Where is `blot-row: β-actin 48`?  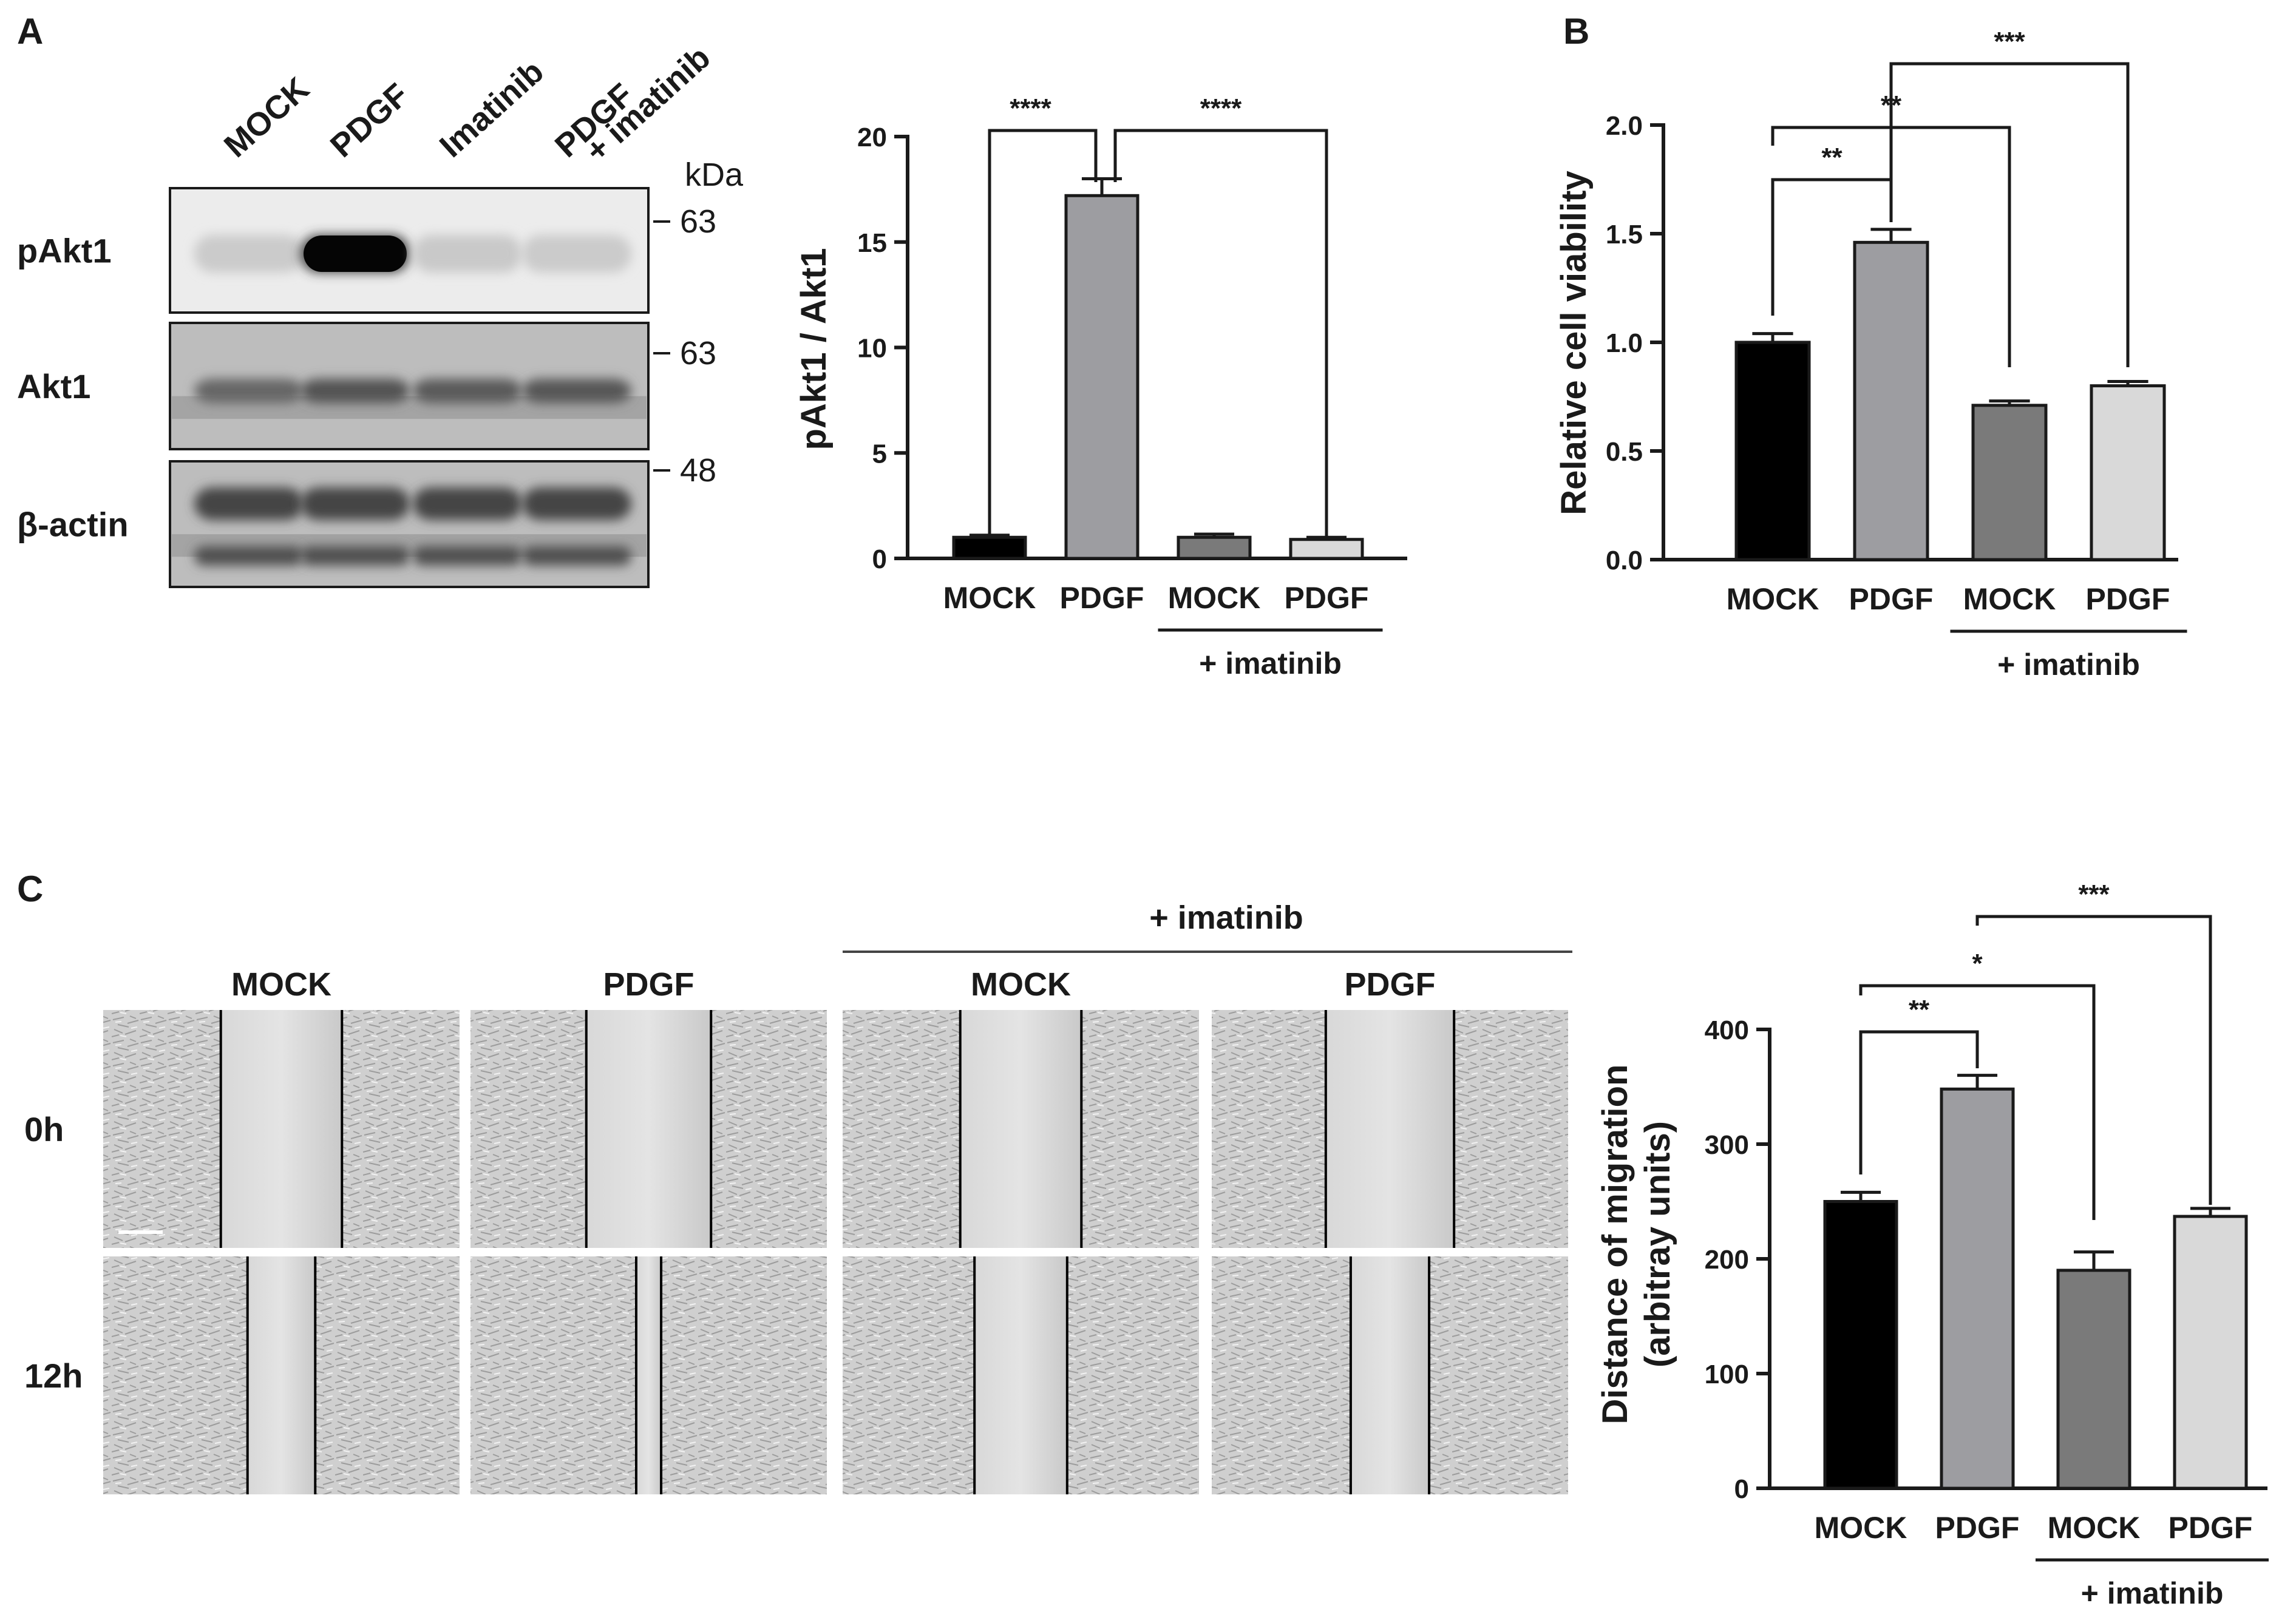 blot-row: β-actin 48 is located at coordinates (366, 520).